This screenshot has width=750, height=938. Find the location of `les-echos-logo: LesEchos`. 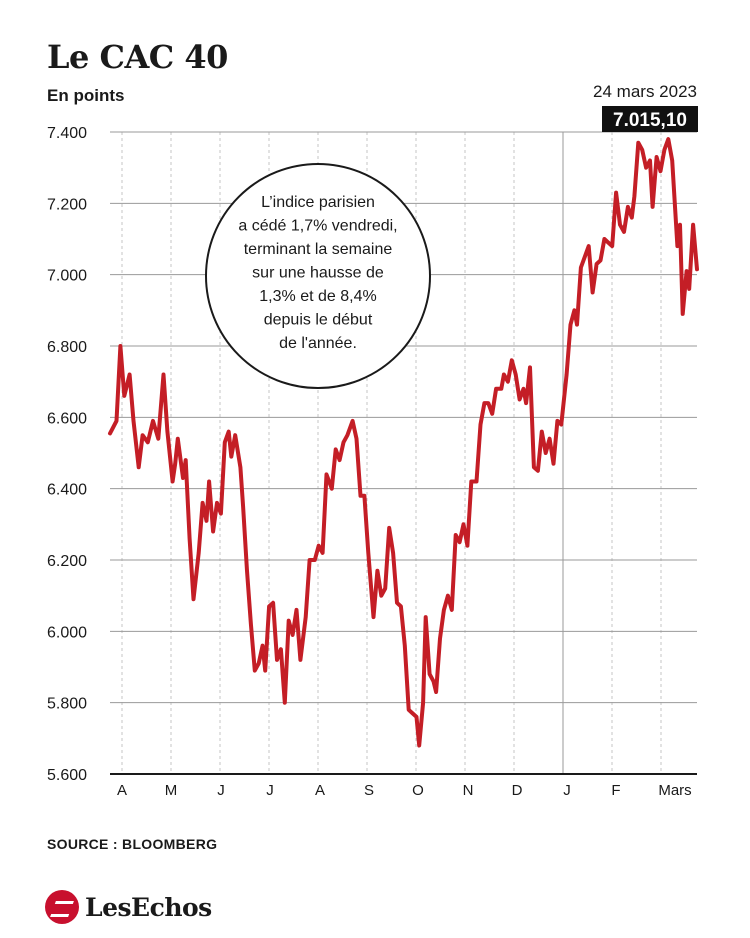

les-echos-logo: LesEchos is located at coordinates (128, 907).